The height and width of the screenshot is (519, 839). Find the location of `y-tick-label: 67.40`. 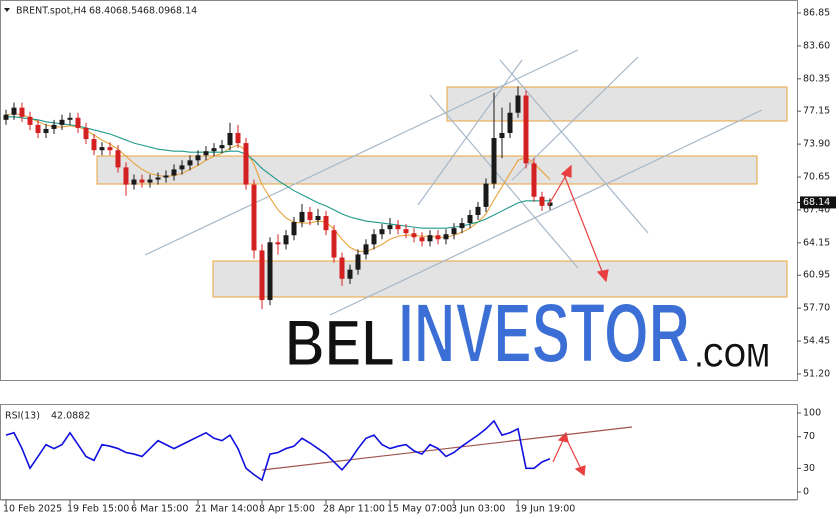

y-tick-label: 67.40 is located at coordinates (816, 209).